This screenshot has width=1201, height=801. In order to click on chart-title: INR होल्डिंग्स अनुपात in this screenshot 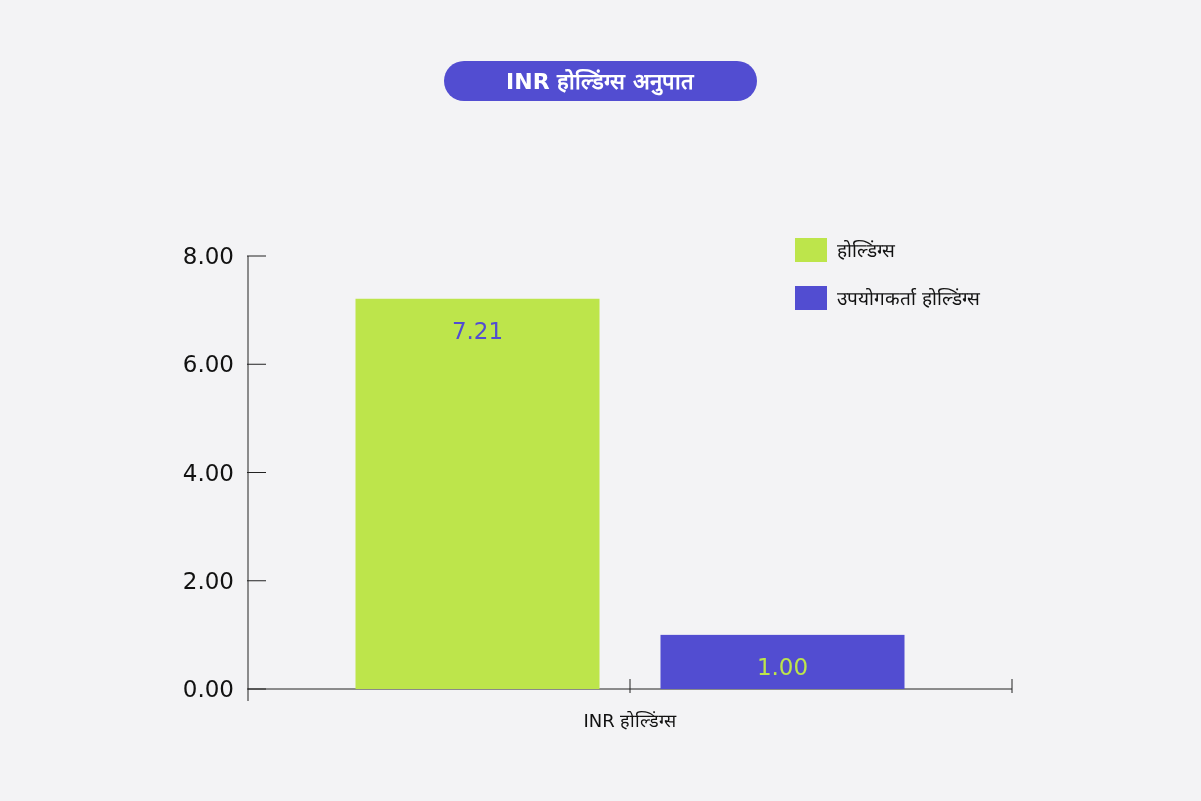, I will do `click(600, 82)`.